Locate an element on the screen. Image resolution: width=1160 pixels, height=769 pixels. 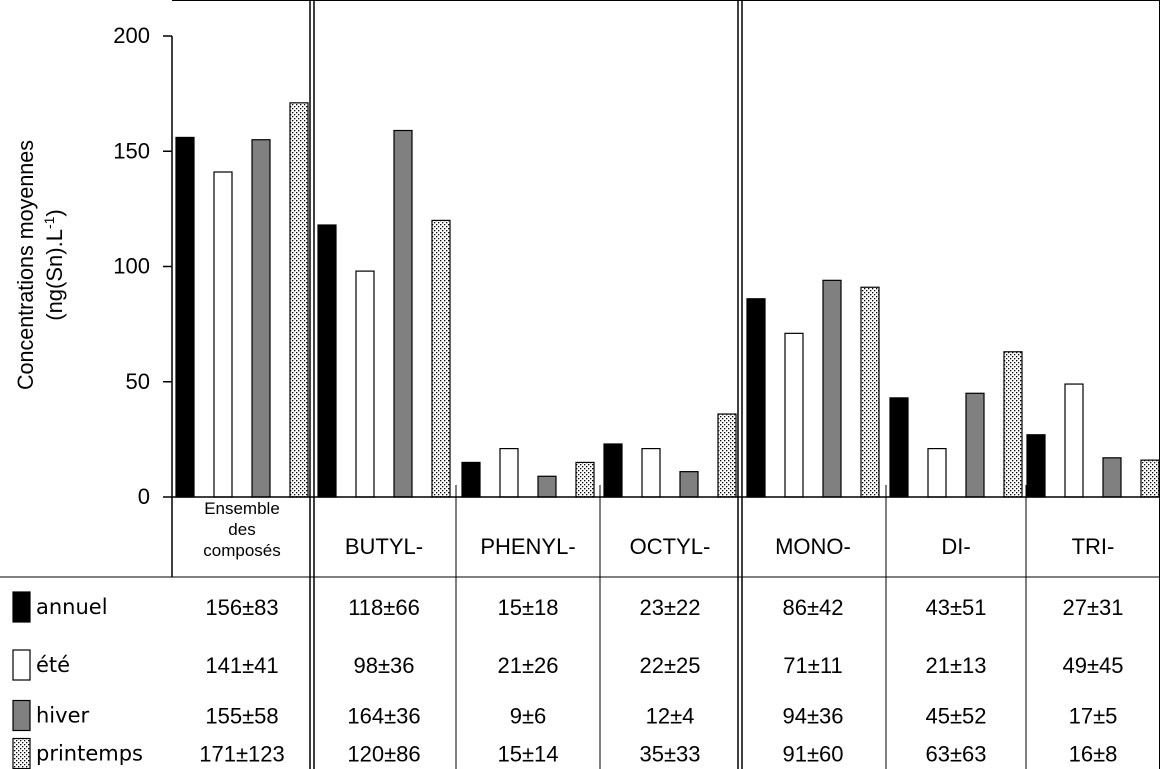
legend-swatch-annuel is located at coordinates (21, 607).